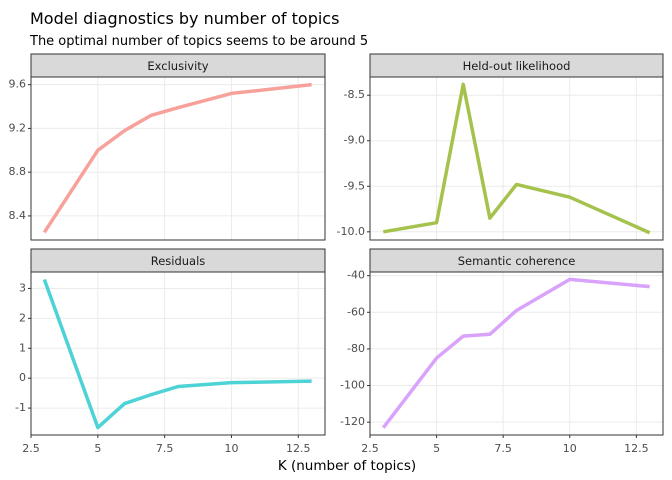 The width and height of the screenshot is (672, 480). Describe the element at coordinates (354, 94) in the screenshot. I see `y-tick-label: -8.5` at that location.